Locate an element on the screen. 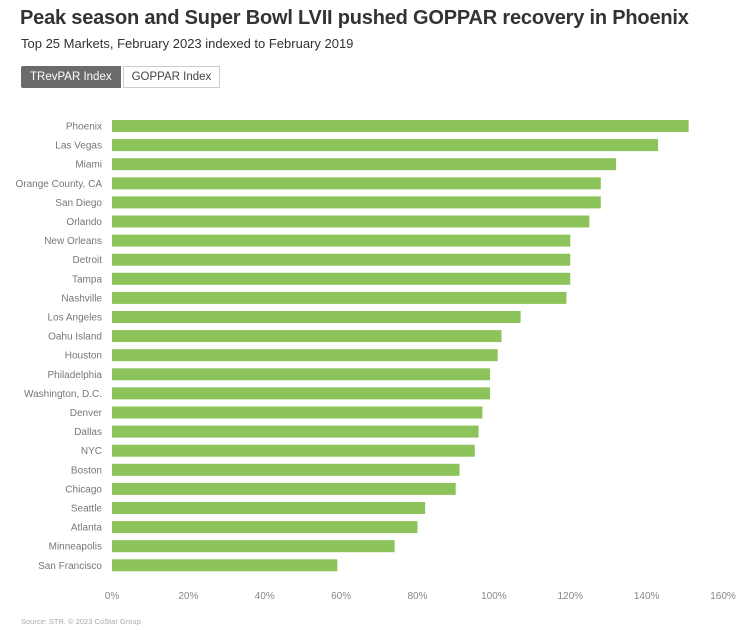 This screenshot has height=630, width=744. category-label-seattle: Seattle is located at coordinates (87, 509).